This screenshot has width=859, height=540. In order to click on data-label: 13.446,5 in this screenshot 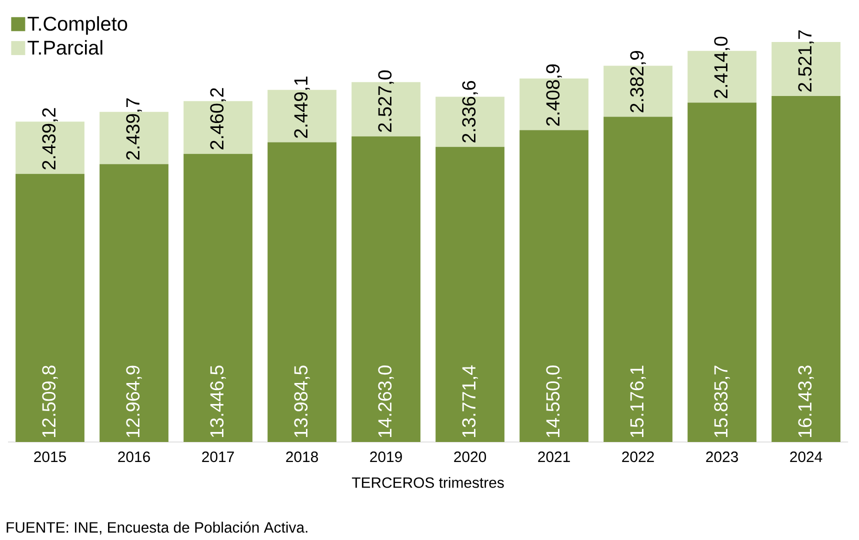, I will do `click(218, 402)`.